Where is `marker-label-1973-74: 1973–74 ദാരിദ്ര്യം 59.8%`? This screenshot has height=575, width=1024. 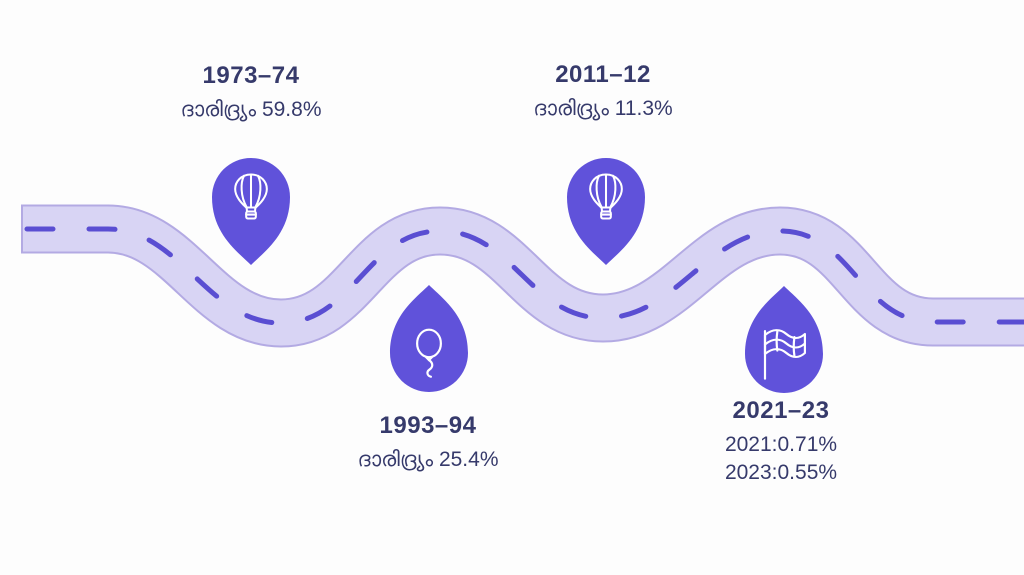
marker-label-1973-74: 1973–74 ദാരിദ്ര്യം 59.8% is located at coordinates (251, 93).